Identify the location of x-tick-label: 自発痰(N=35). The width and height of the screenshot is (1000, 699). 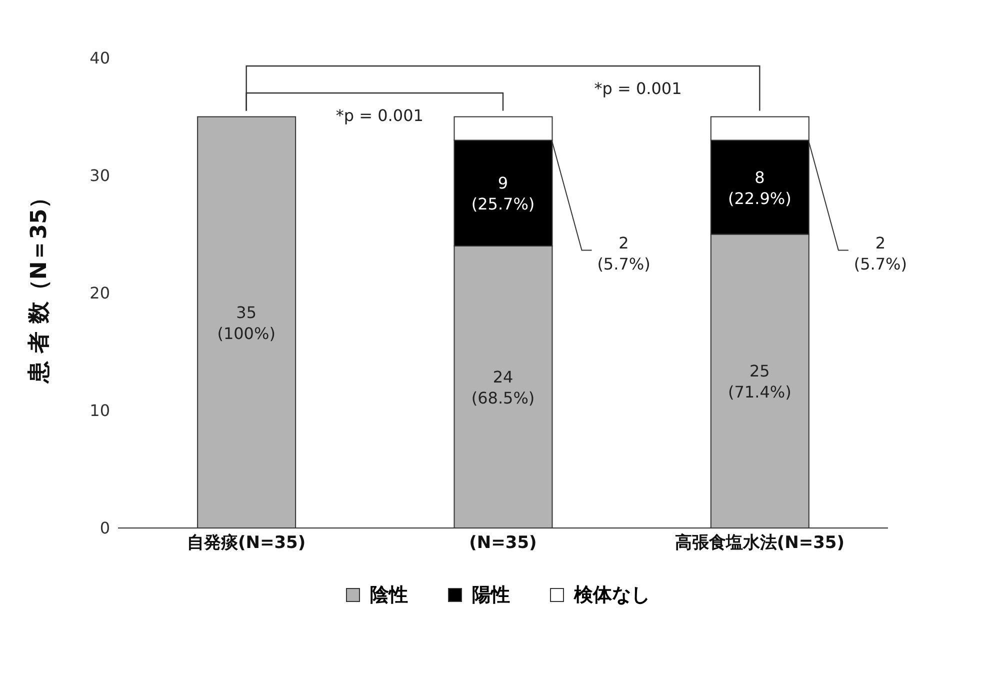
(246, 543).